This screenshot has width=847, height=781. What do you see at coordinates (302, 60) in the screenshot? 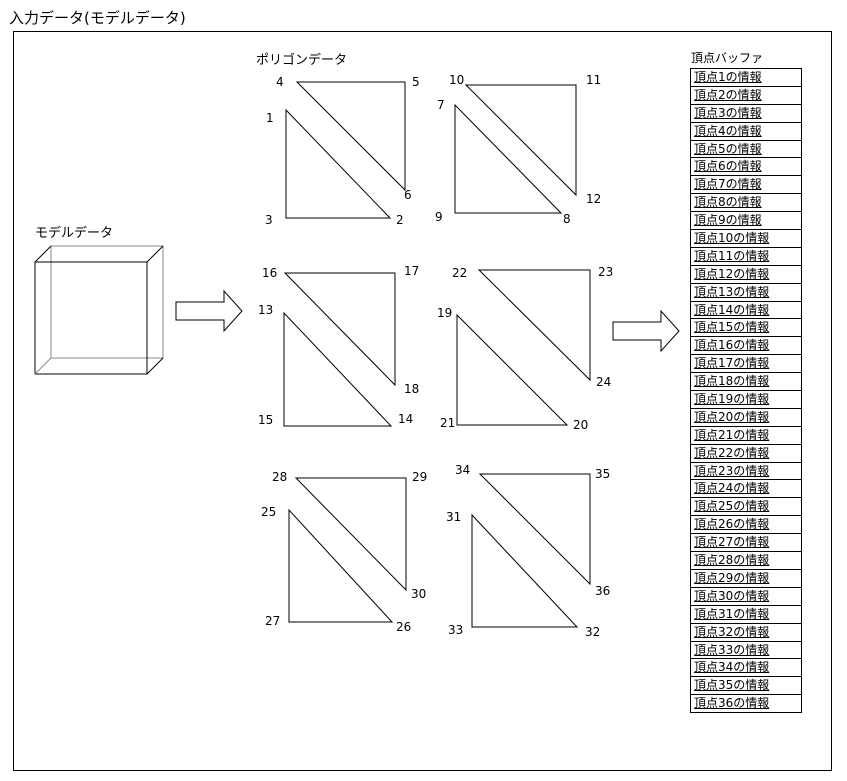
I see `polygon-data-label: ポリゴンデータ` at bounding box center [302, 60].